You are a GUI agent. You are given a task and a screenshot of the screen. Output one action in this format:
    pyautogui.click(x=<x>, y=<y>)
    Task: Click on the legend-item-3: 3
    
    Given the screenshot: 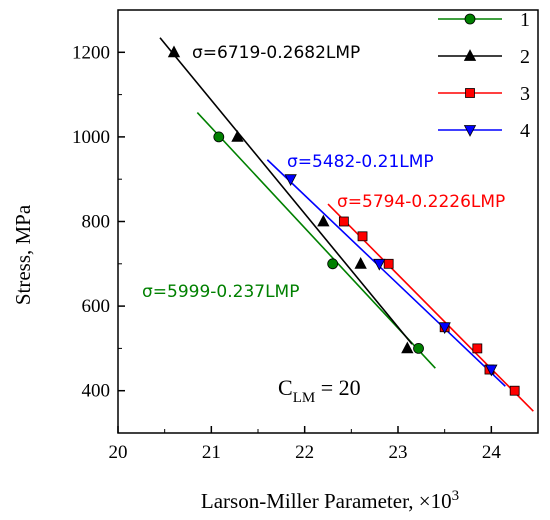 What is the action you would take?
    pyautogui.click(x=484, y=94)
    